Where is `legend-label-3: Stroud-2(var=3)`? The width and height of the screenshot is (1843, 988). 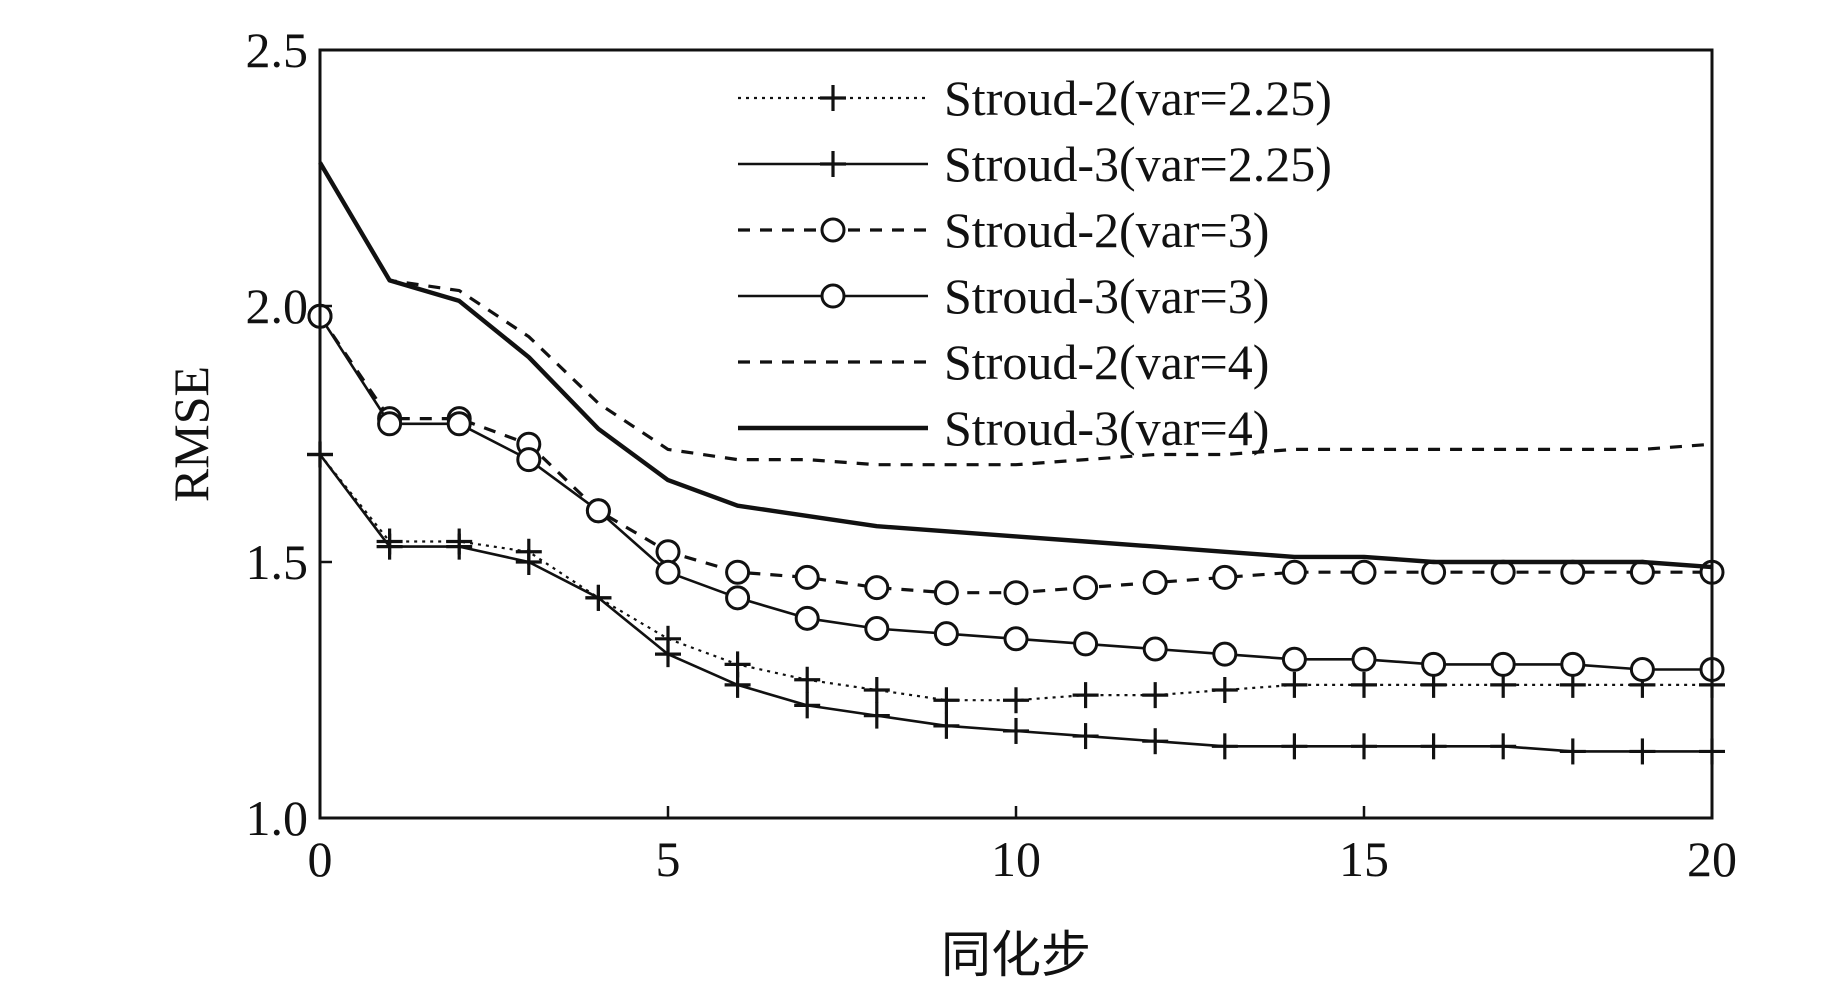 legend-label-3: Stroud-2(var=3) is located at coordinates (1106, 230).